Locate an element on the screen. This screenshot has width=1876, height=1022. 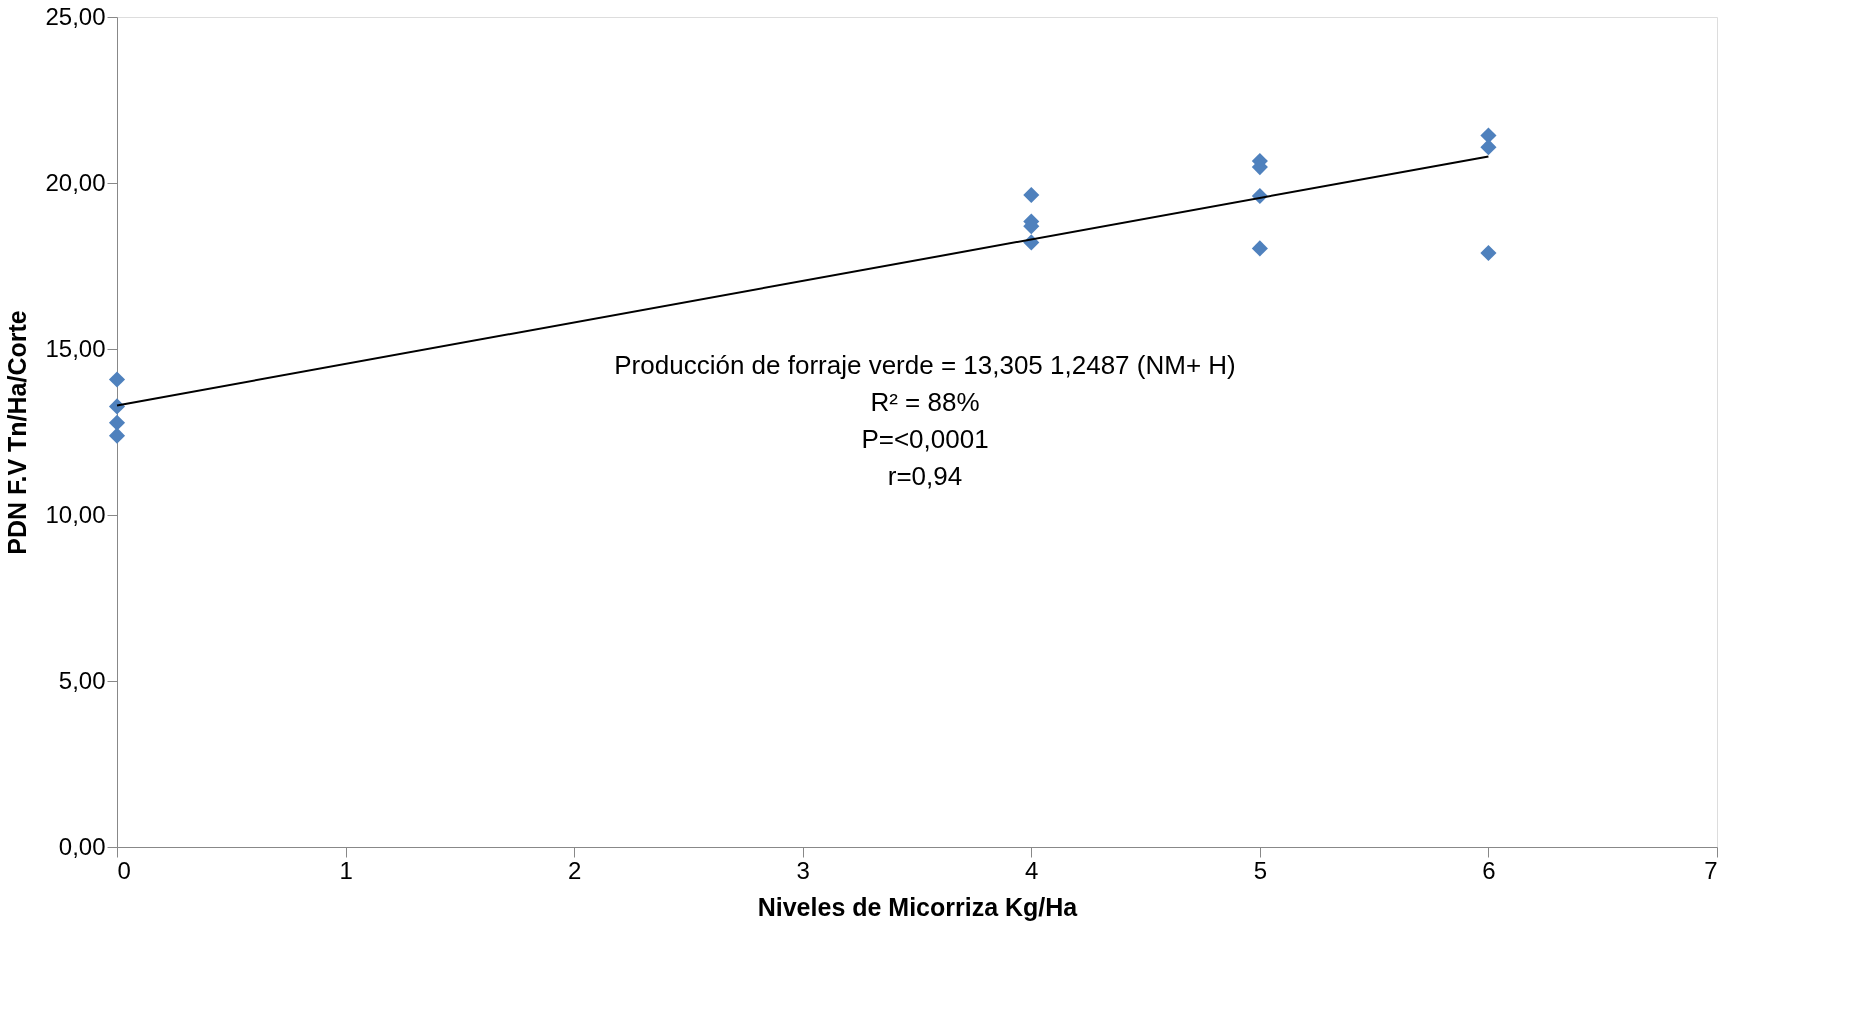
annotation: Producción de forraje verde = 13,305 1,2487 (NM+ H) is located at coordinates (925, 364).